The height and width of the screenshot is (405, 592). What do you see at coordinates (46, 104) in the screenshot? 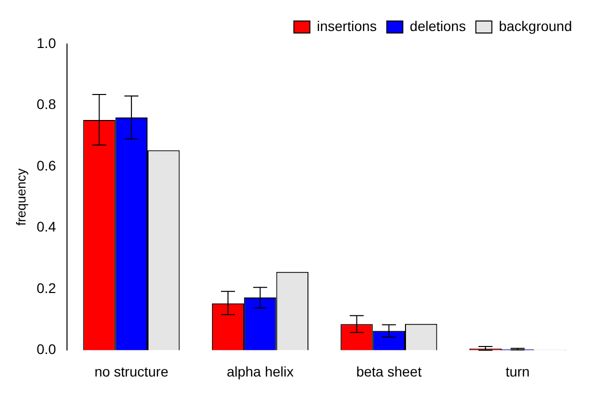
I see `y-tick-label: 0.8` at bounding box center [46, 104].